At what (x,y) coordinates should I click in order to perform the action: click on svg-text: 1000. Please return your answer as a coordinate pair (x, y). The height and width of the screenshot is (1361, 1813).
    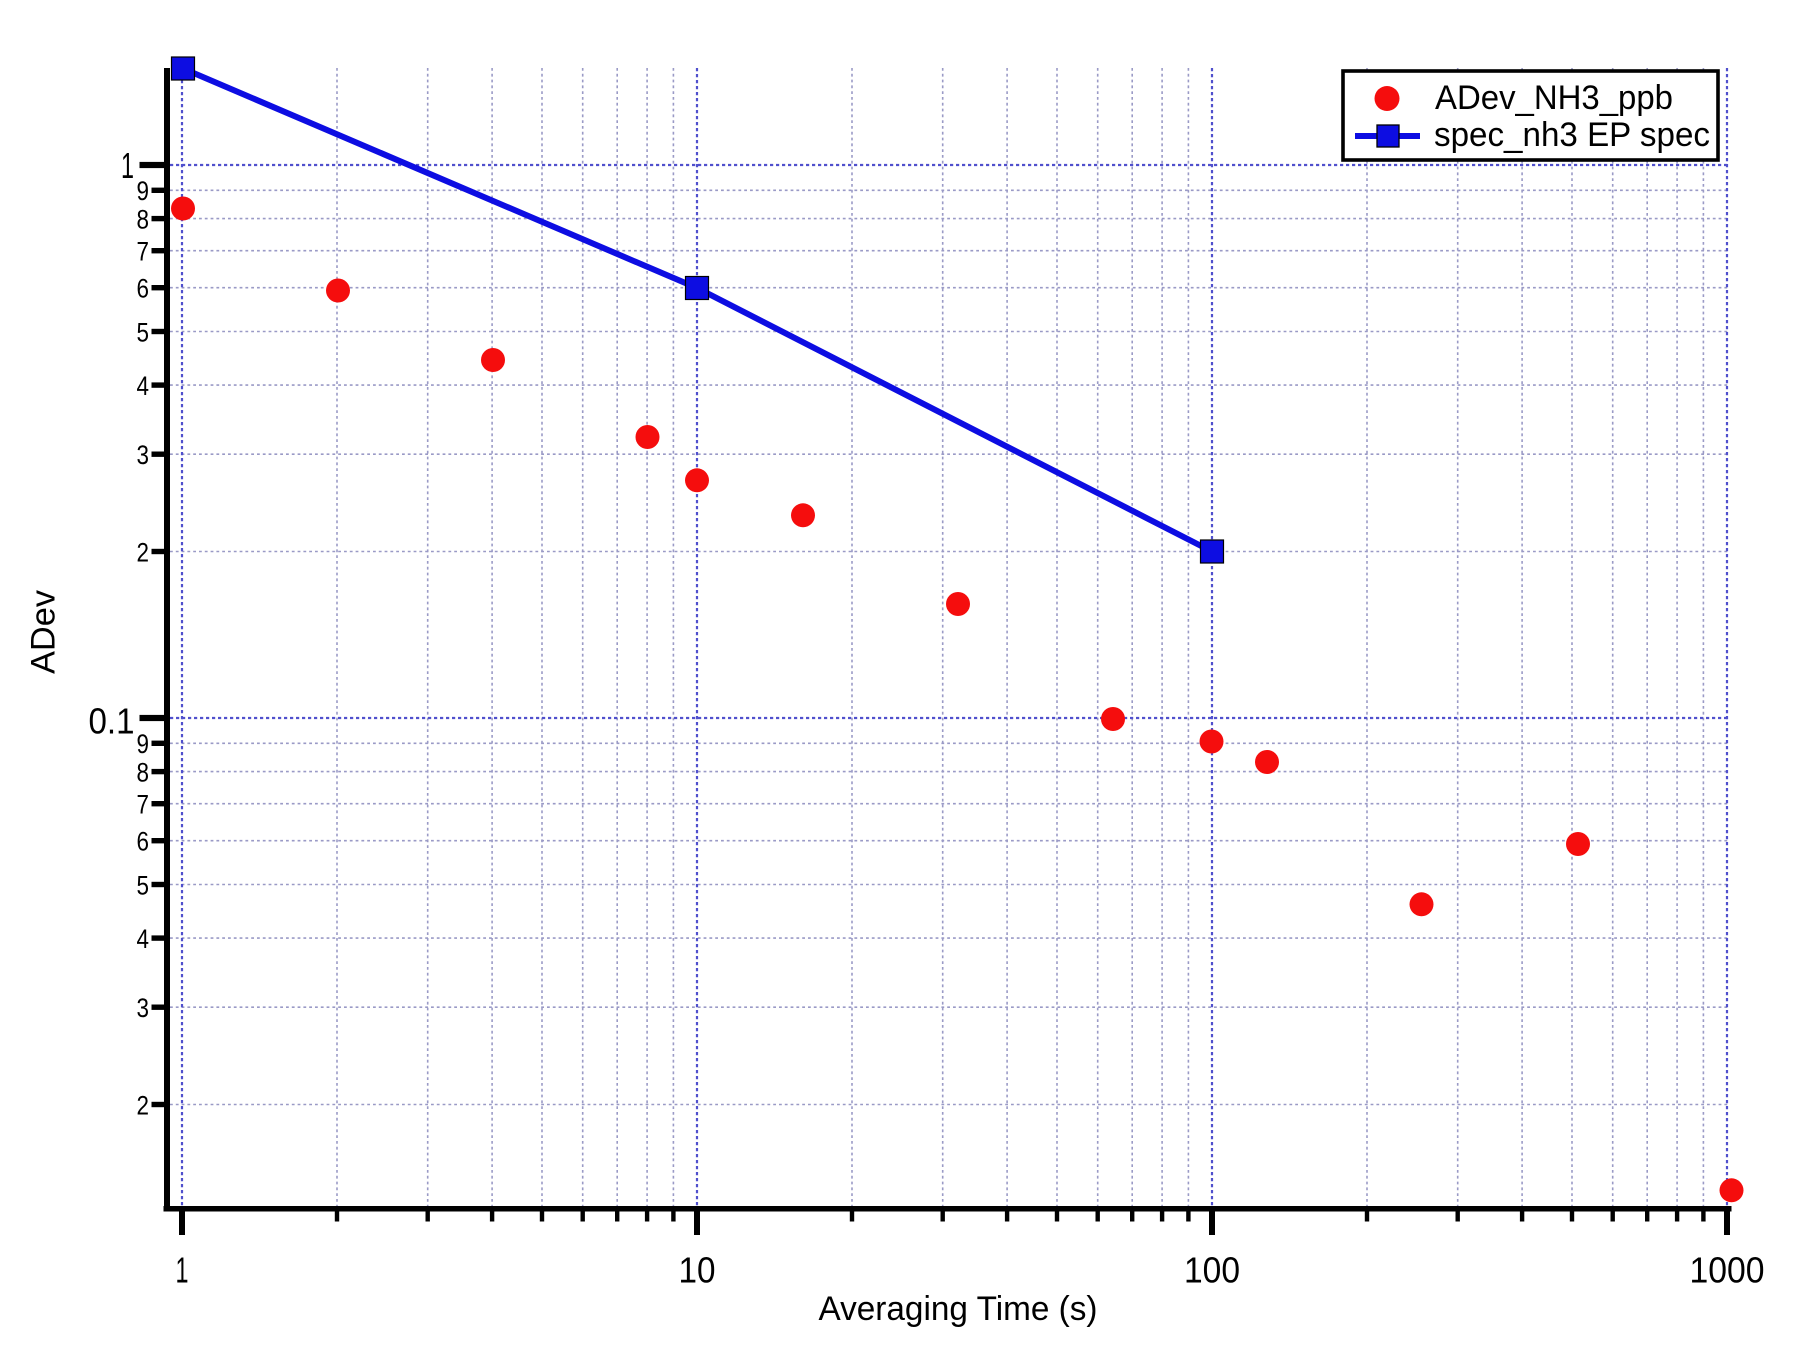
    Looking at the image, I should click on (1727, 1270).